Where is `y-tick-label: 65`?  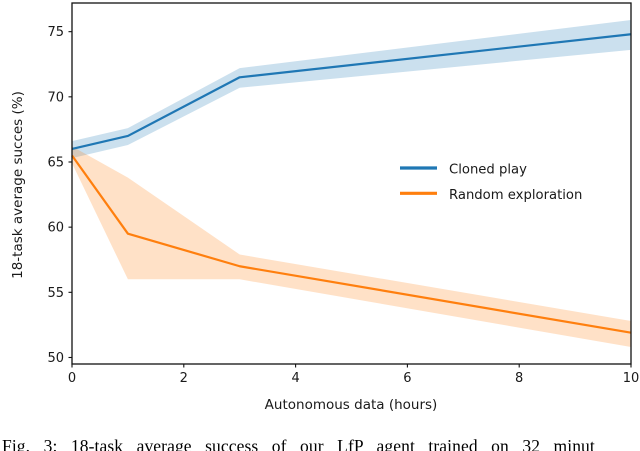
y-tick-label: 65 is located at coordinates (55, 162).